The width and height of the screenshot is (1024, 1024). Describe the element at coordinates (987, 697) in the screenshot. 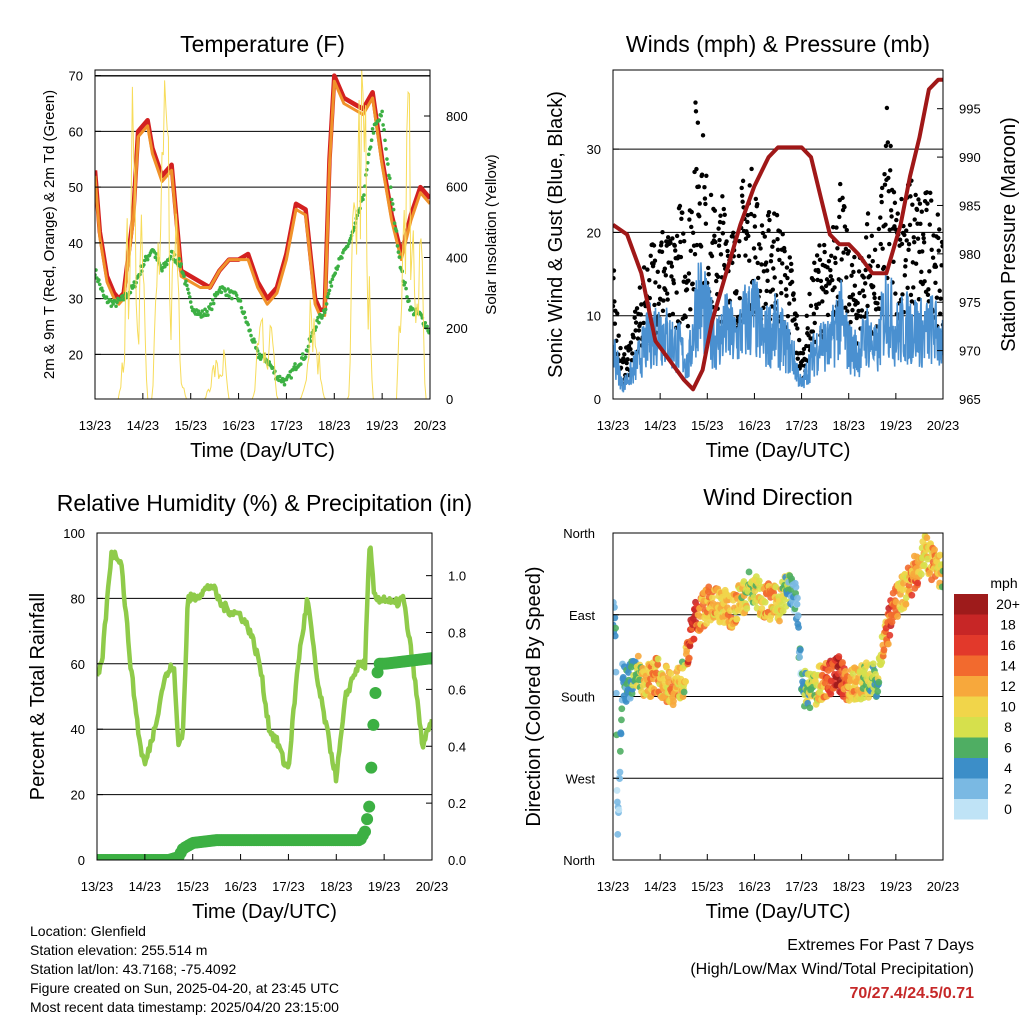

I see `speed-legend: mph 20+ 18 16 14 12 10 8 6 4 2 0` at that location.